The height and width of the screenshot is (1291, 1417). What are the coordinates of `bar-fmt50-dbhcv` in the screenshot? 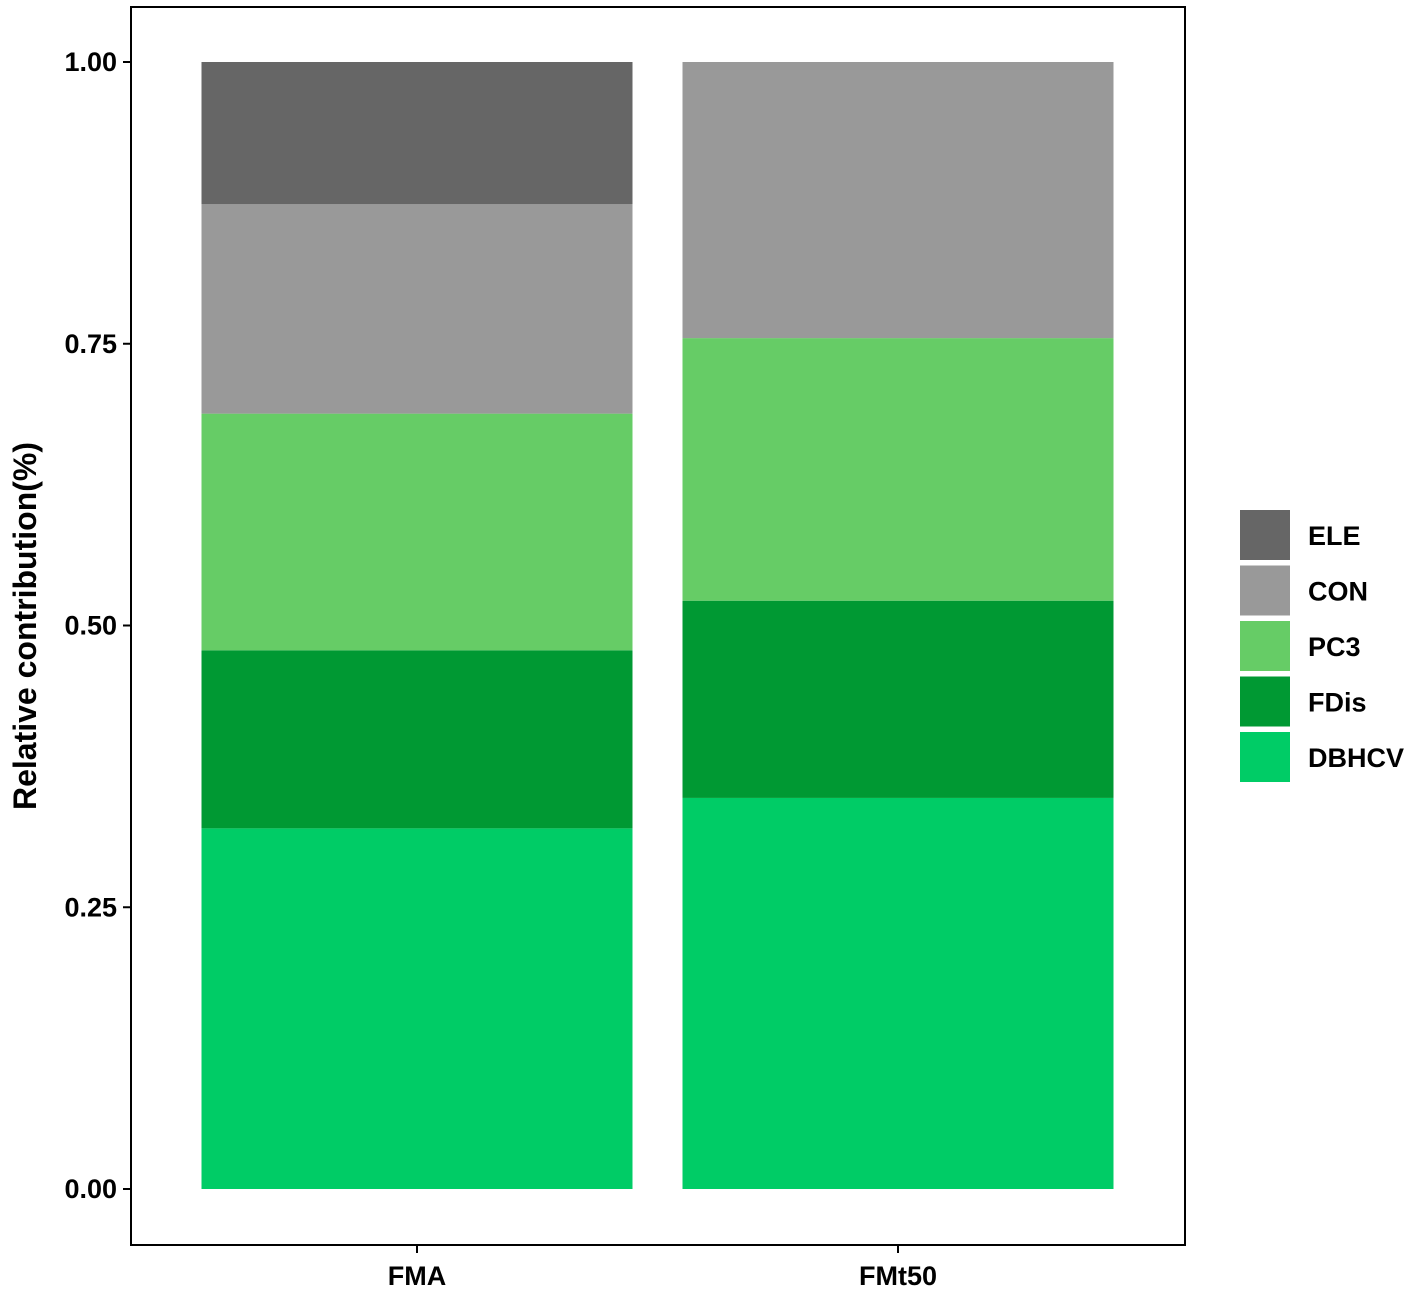 It's located at (898, 993).